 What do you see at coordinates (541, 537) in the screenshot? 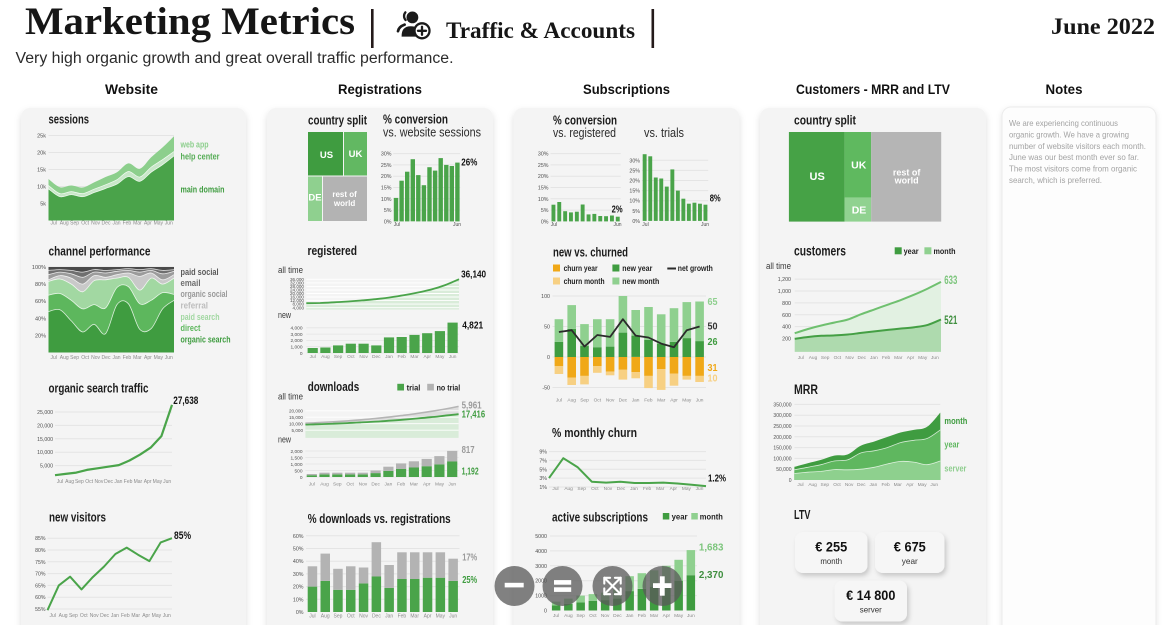
I see `svg-text: 5000` at bounding box center [541, 537].